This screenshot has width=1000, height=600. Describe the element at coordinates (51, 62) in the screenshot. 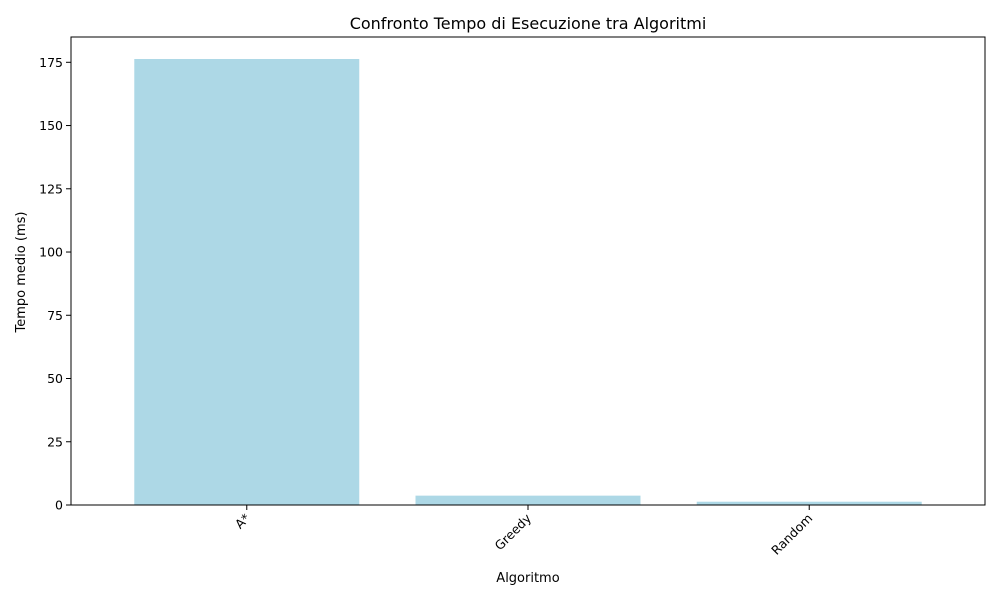

I see `y-tick-label: 175` at that location.